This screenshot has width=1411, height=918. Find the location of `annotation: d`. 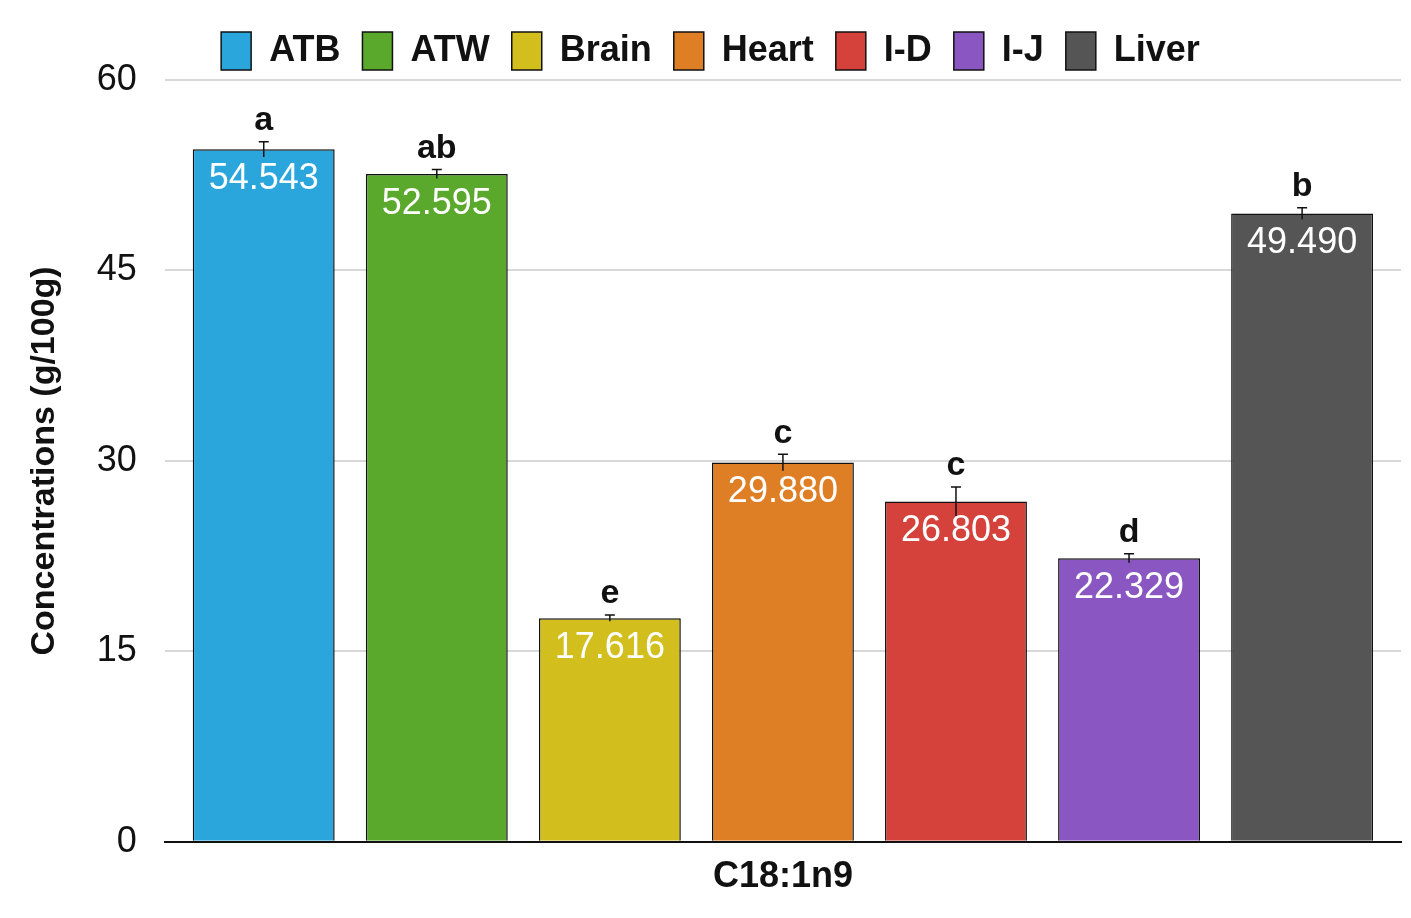

annotation: d is located at coordinates (1129, 530).